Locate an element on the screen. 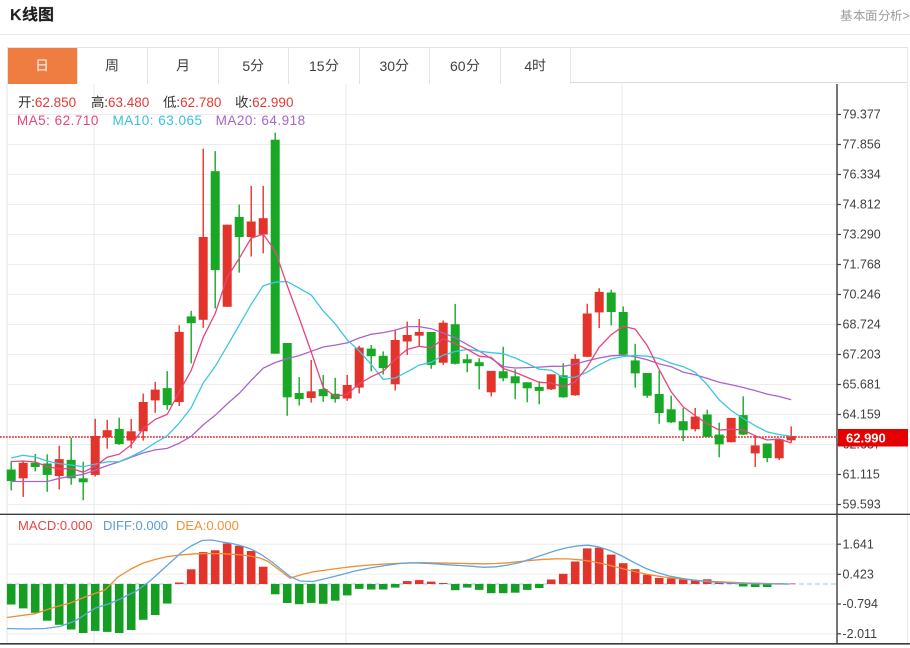  svg-text: -0.794 is located at coordinates (860, 604).